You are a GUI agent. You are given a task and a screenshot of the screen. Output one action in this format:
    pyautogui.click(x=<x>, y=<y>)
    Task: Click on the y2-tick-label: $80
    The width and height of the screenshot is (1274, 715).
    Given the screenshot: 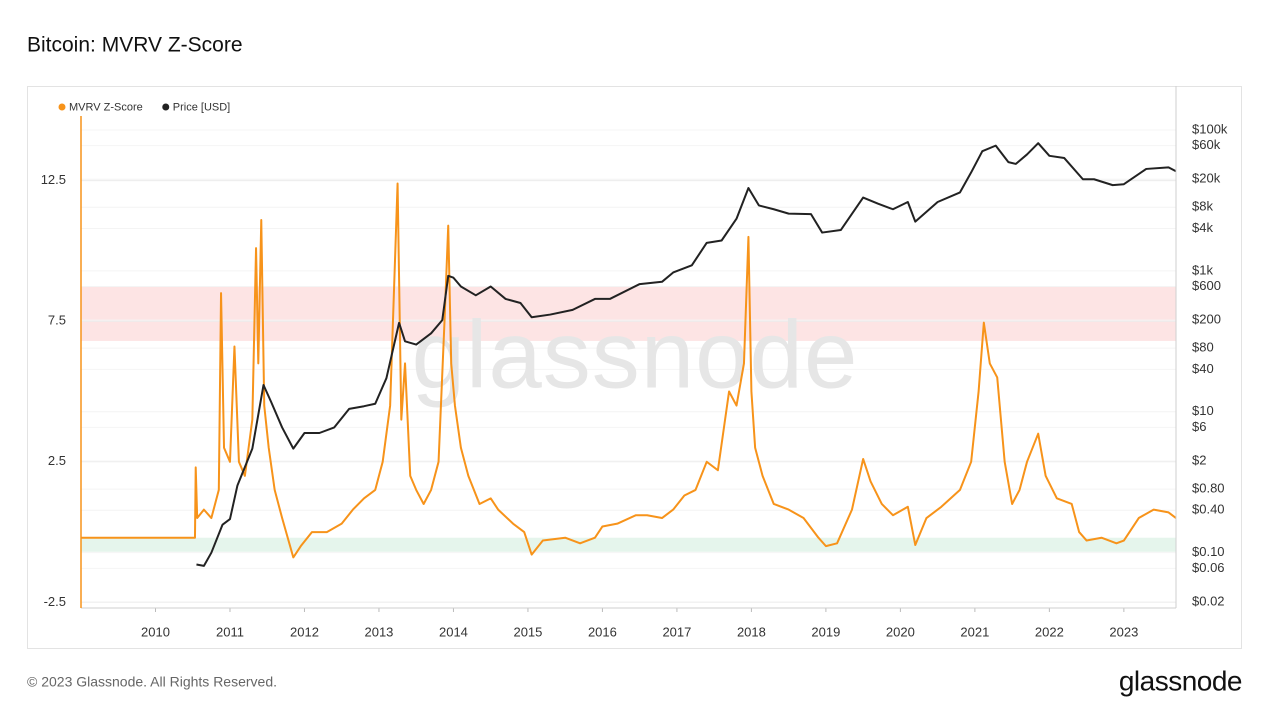 What is the action you would take?
    pyautogui.click(x=1203, y=347)
    